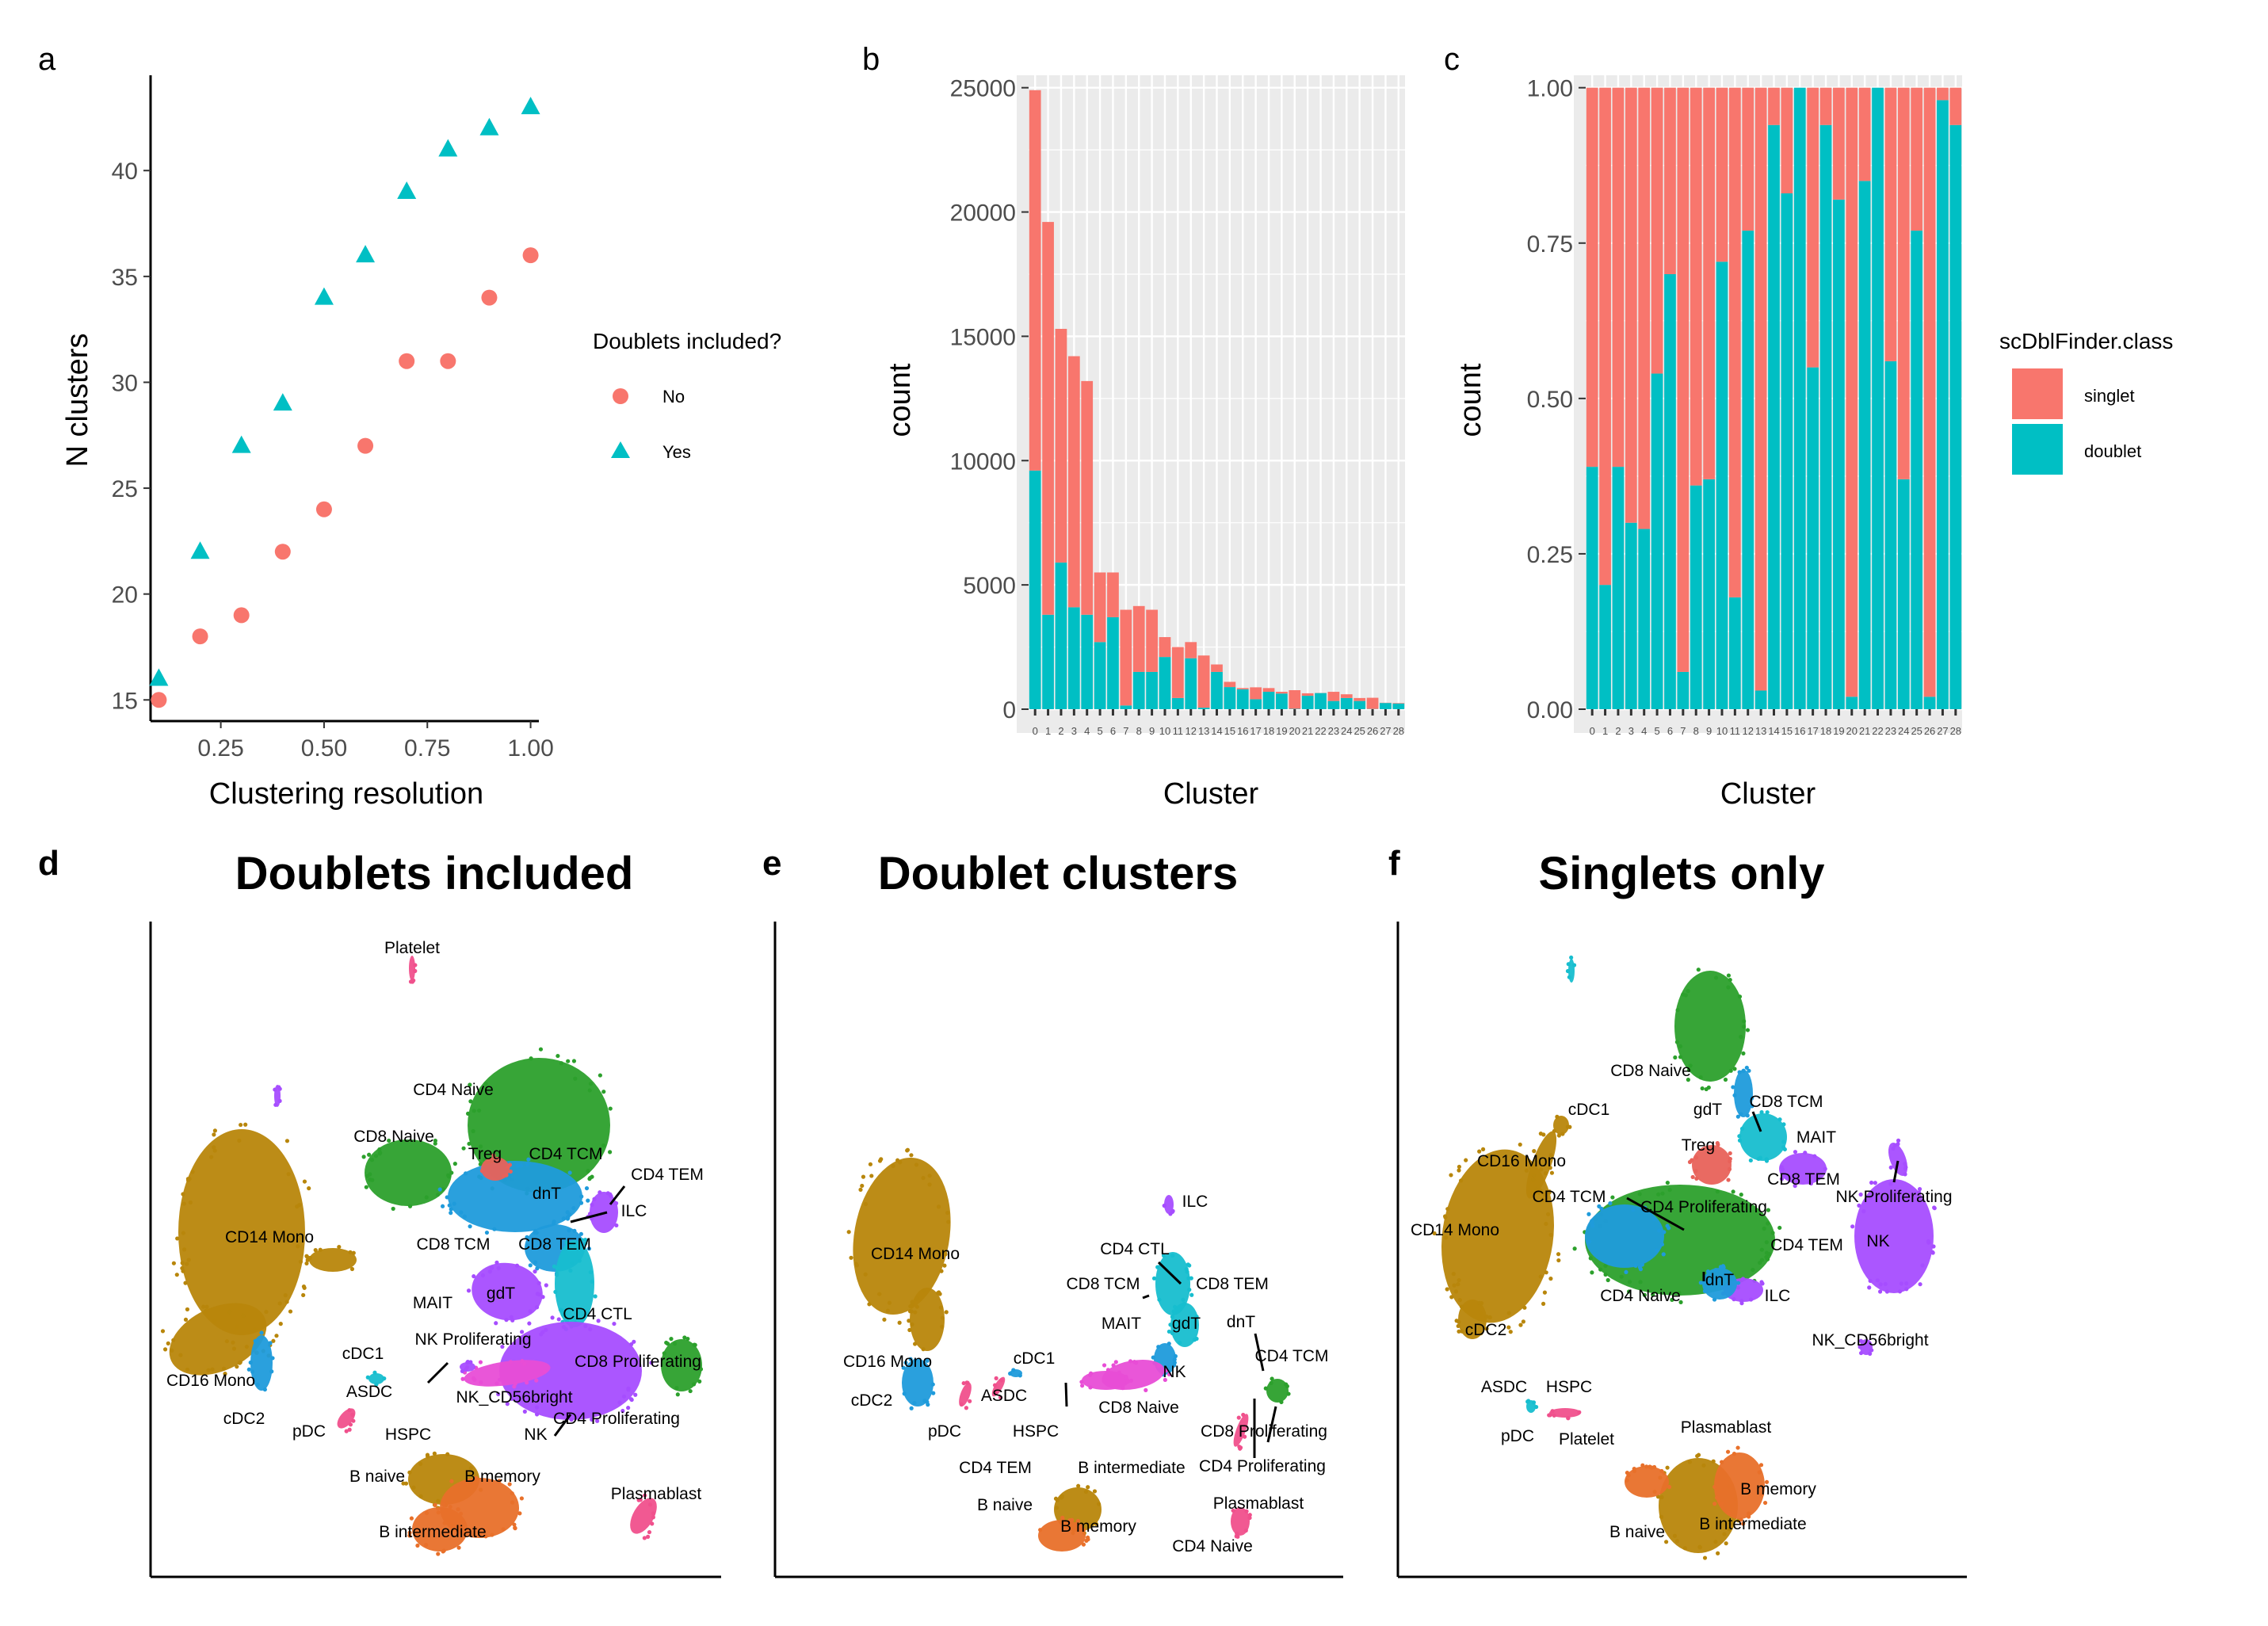 This screenshot has width=2268, height=1626. Describe the element at coordinates (324, 748) in the screenshot. I see `x-tick-label: 0.50` at that location.